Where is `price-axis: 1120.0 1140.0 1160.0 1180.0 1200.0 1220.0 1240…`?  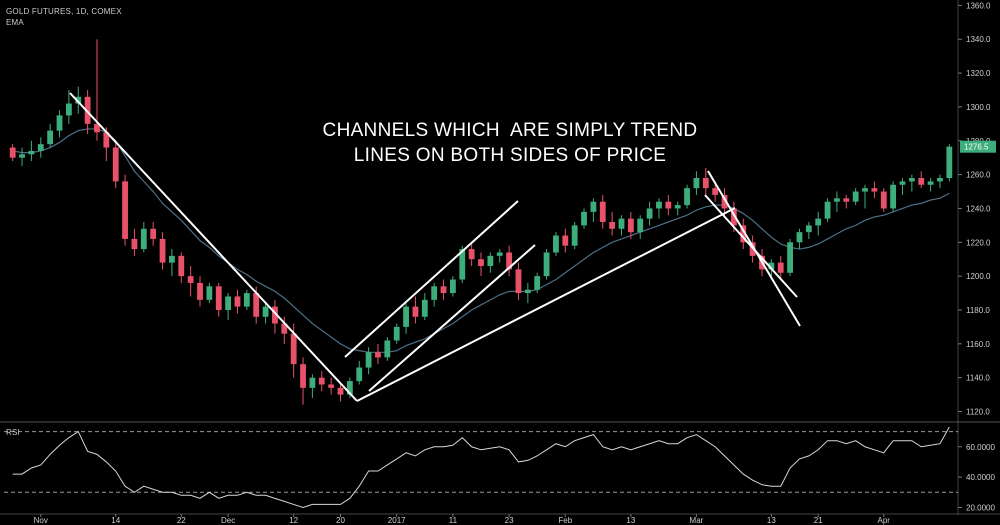 price-axis: 1120.0 1140.0 1160.0 1180.0 1200.0 1220.0 1240… is located at coordinates (977, 209).